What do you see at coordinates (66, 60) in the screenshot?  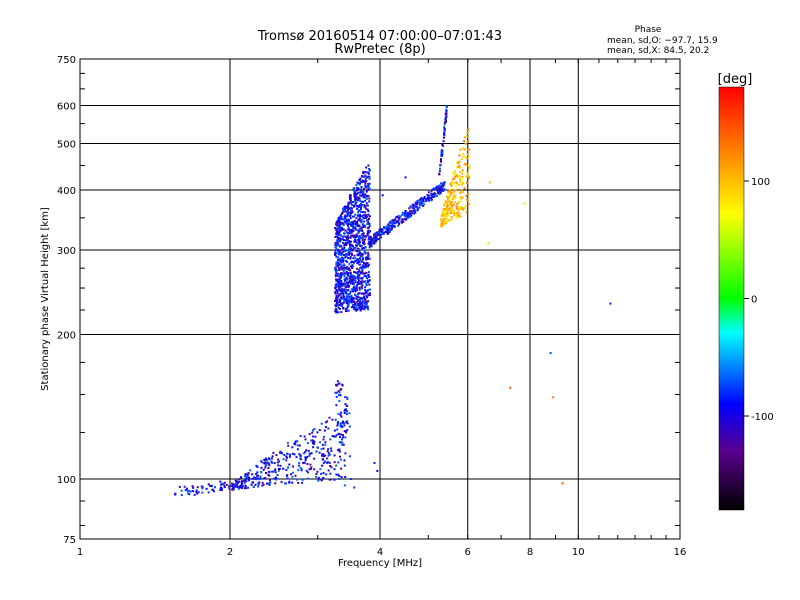 I see `y-tick-label: 750` at bounding box center [66, 60].